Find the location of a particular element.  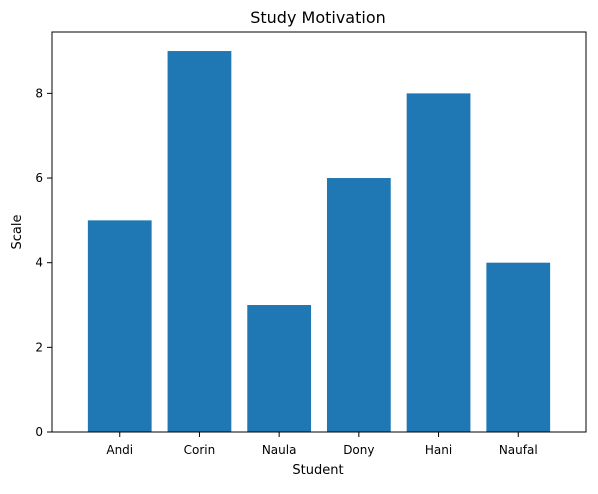

bar-hani is located at coordinates (438, 262).